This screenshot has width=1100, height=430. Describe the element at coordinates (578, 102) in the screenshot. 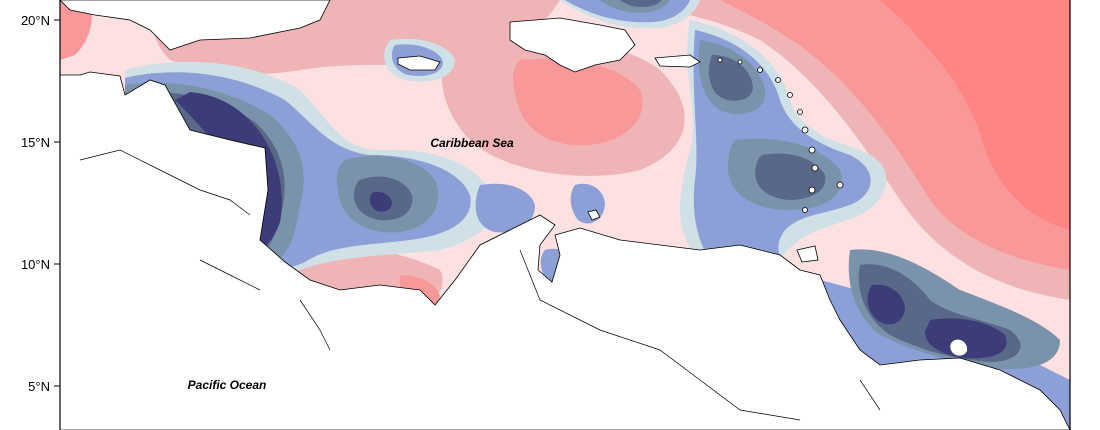

I see `field-central-salmon` at that location.